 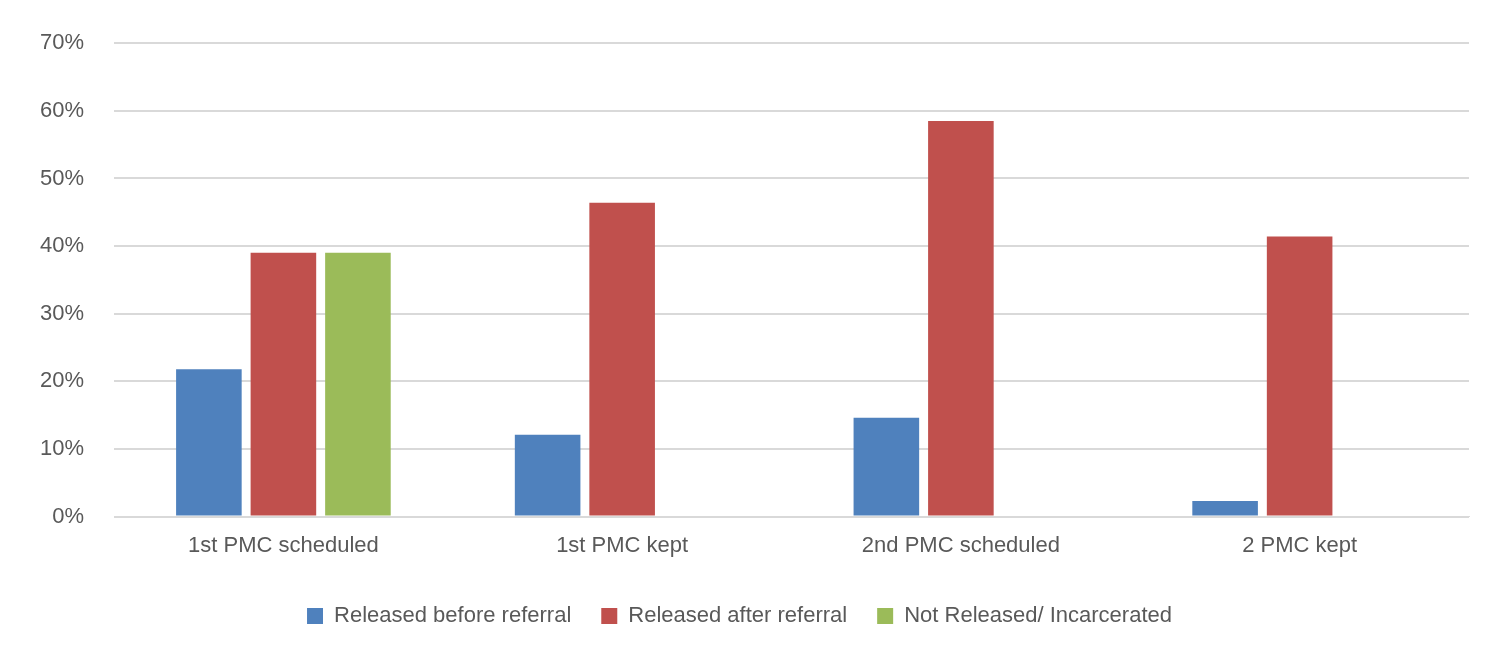 I want to click on x-tick-label: 2 PMC kept, so click(x=1300, y=544).